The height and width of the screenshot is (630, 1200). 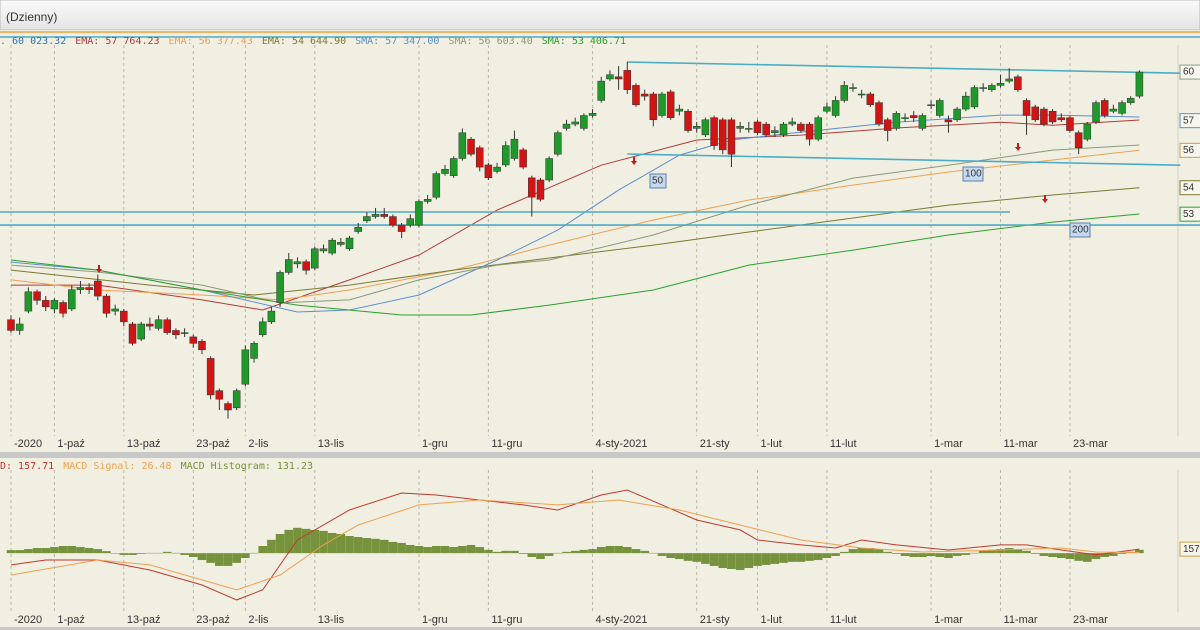 I want to click on x-tick-label: 2-lis, so click(x=258, y=444).